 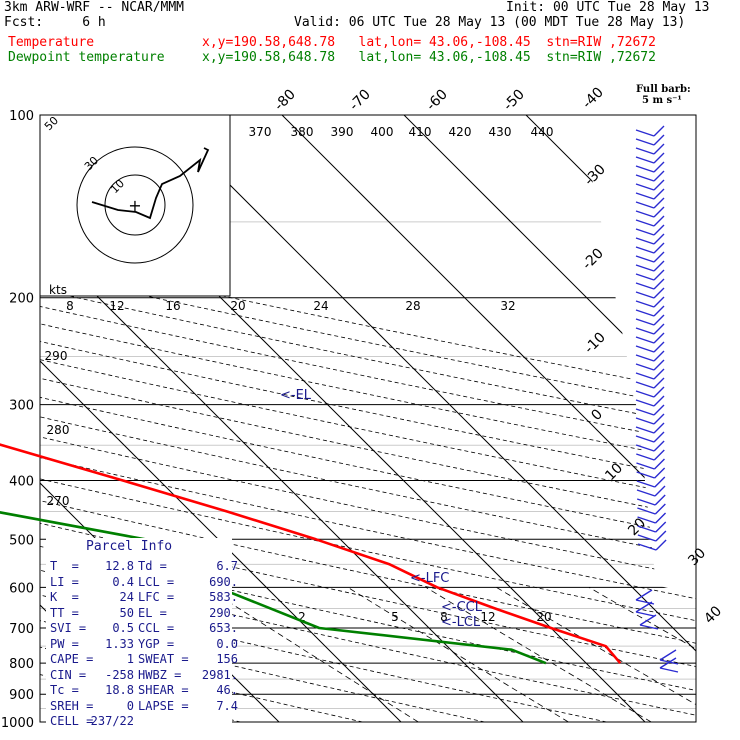 What do you see at coordinates (64, 690) in the screenshot?
I see `parcel-info-cell: Tc =` at bounding box center [64, 690].